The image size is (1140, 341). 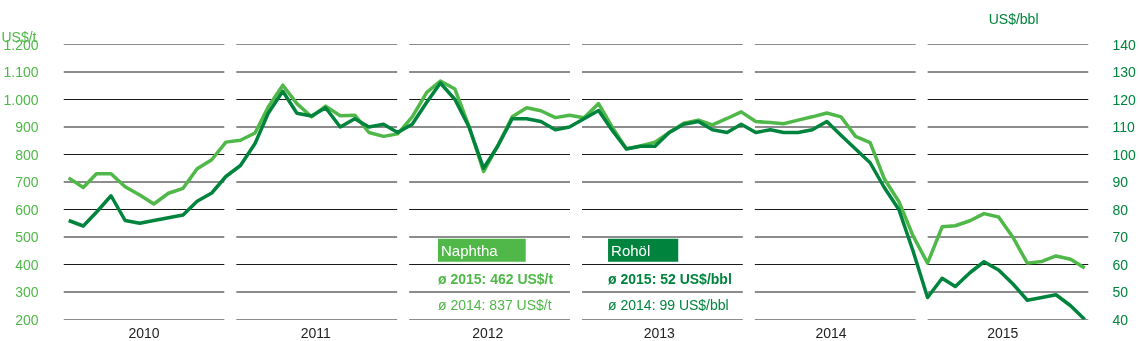 I want to click on x-tick-label: 2011, so click(x=316, y=332).